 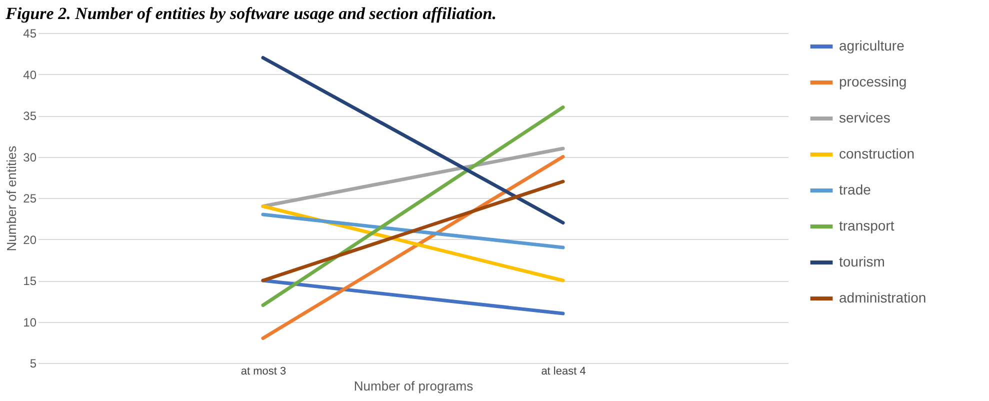 I want to click on legend-label: tourism, so click(x=862, y=262).